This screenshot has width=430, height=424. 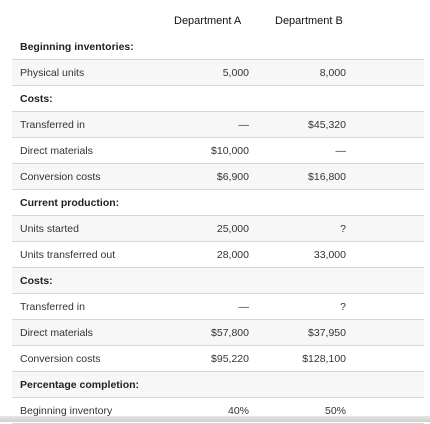 What do you see at coordinates (324, 358) in the screenshot?
I see `department-b-value: $128,100` at bounding box center [324, 358].